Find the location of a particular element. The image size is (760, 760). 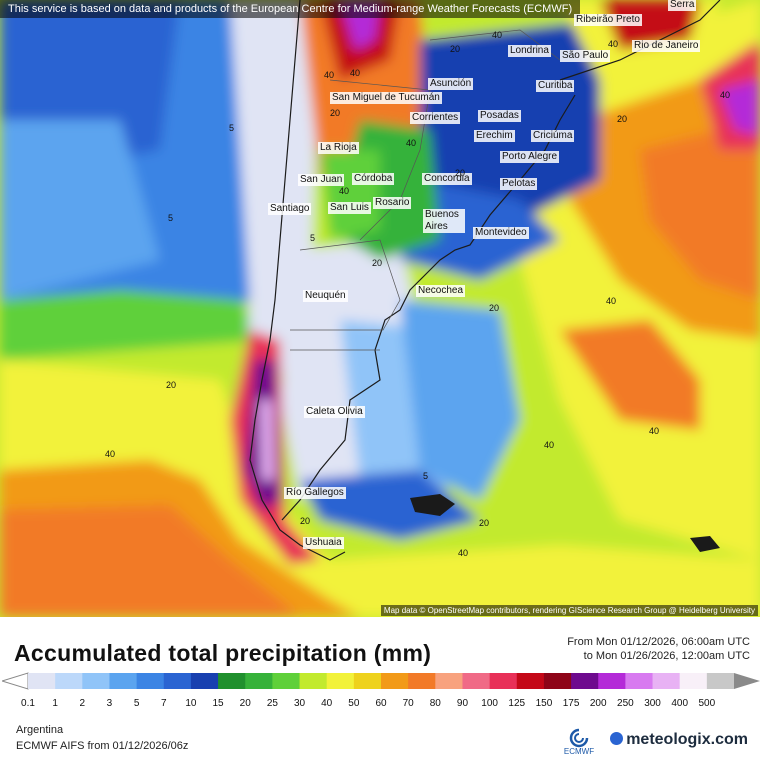

city-sao-paulo: São Paulo is located at coordinates (585, 56).